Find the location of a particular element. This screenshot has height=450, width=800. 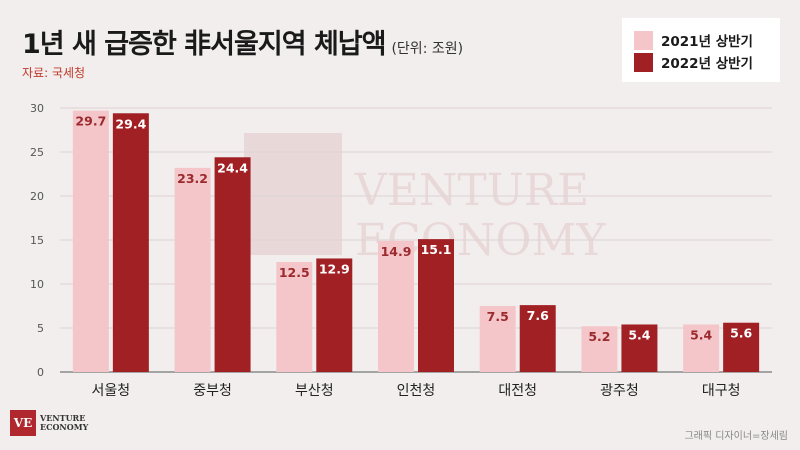

watermark-logo-mark is located at coordinates (293, 194).